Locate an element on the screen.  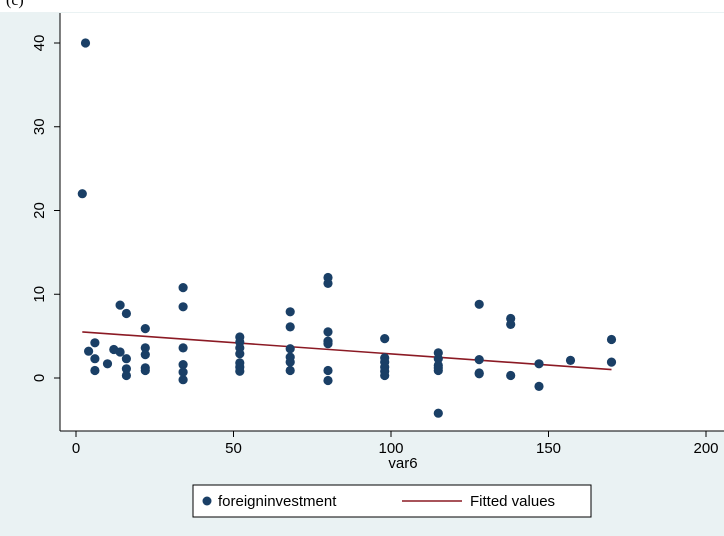
y-axis: 0 10 20 30 40 is located at coordinates (46, 222).